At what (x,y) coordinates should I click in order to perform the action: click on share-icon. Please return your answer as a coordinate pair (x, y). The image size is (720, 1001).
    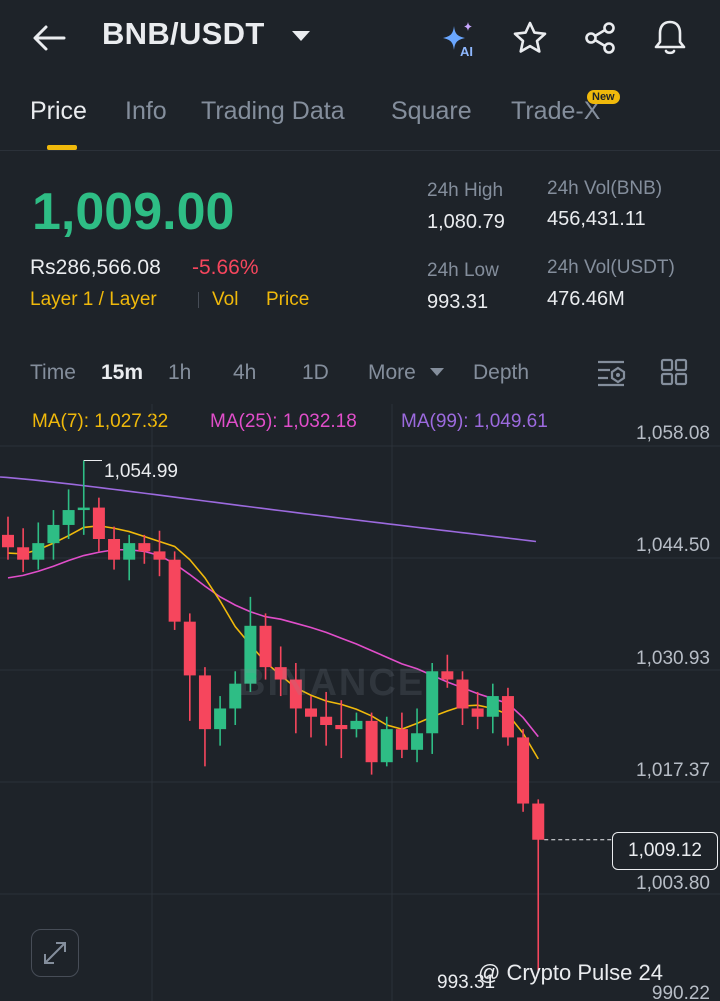
    Looking at the image, I should click on (600, 38).